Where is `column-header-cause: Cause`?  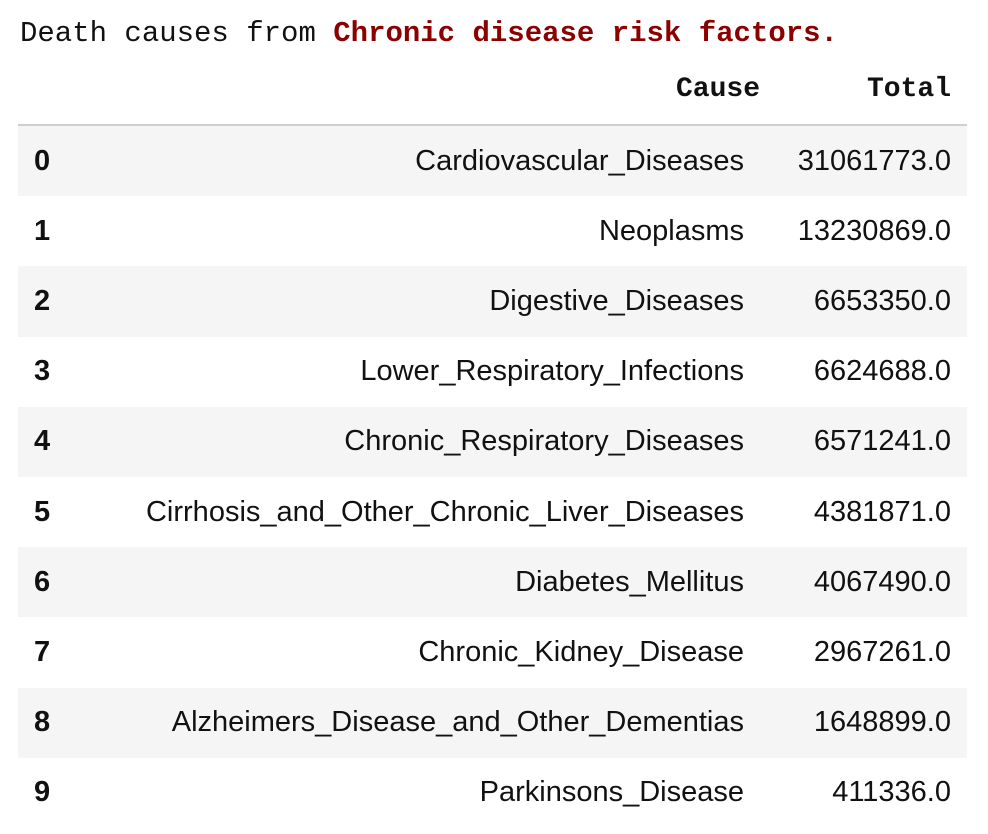 column-header-cause: Cause is located at coordinates (430, 90).